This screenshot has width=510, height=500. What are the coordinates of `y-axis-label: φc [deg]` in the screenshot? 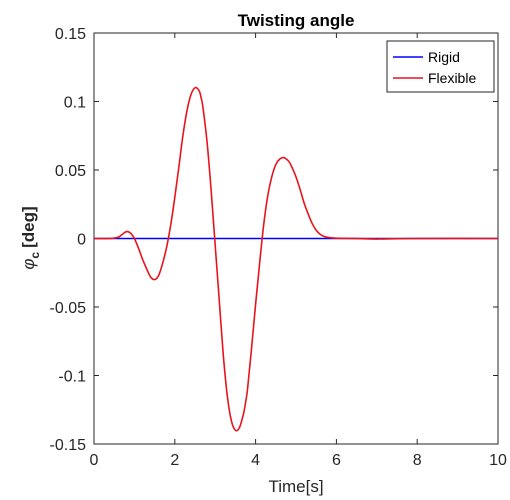 It's located at (30, 237).